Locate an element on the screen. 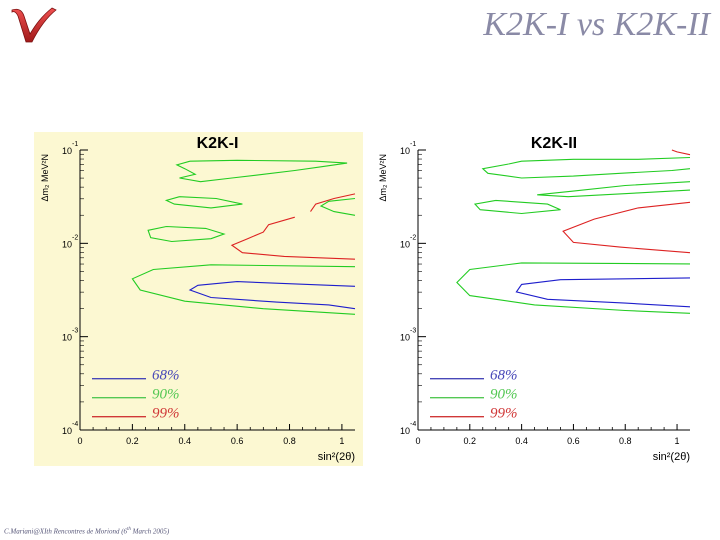 The height and width of the screenshot is (540, 720). chart-title: K2K-I is located at coordinates (218, 143).